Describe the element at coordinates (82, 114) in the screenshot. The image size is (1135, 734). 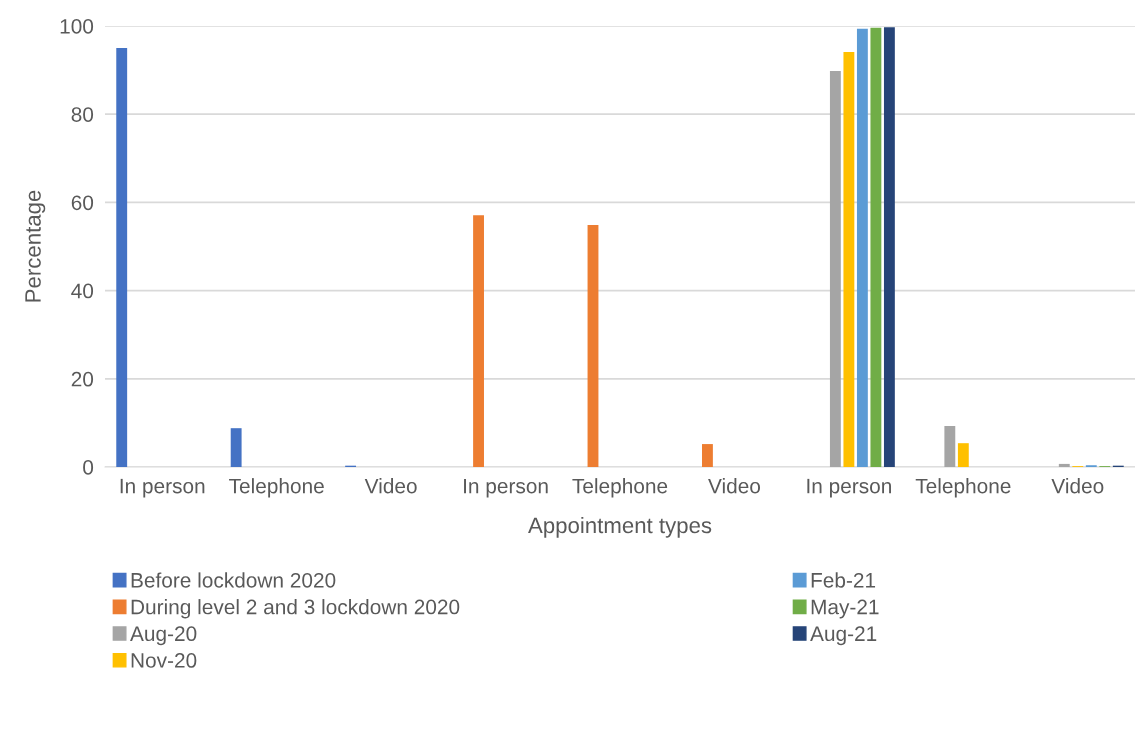
I see `y-tick-label: 80` at that location.